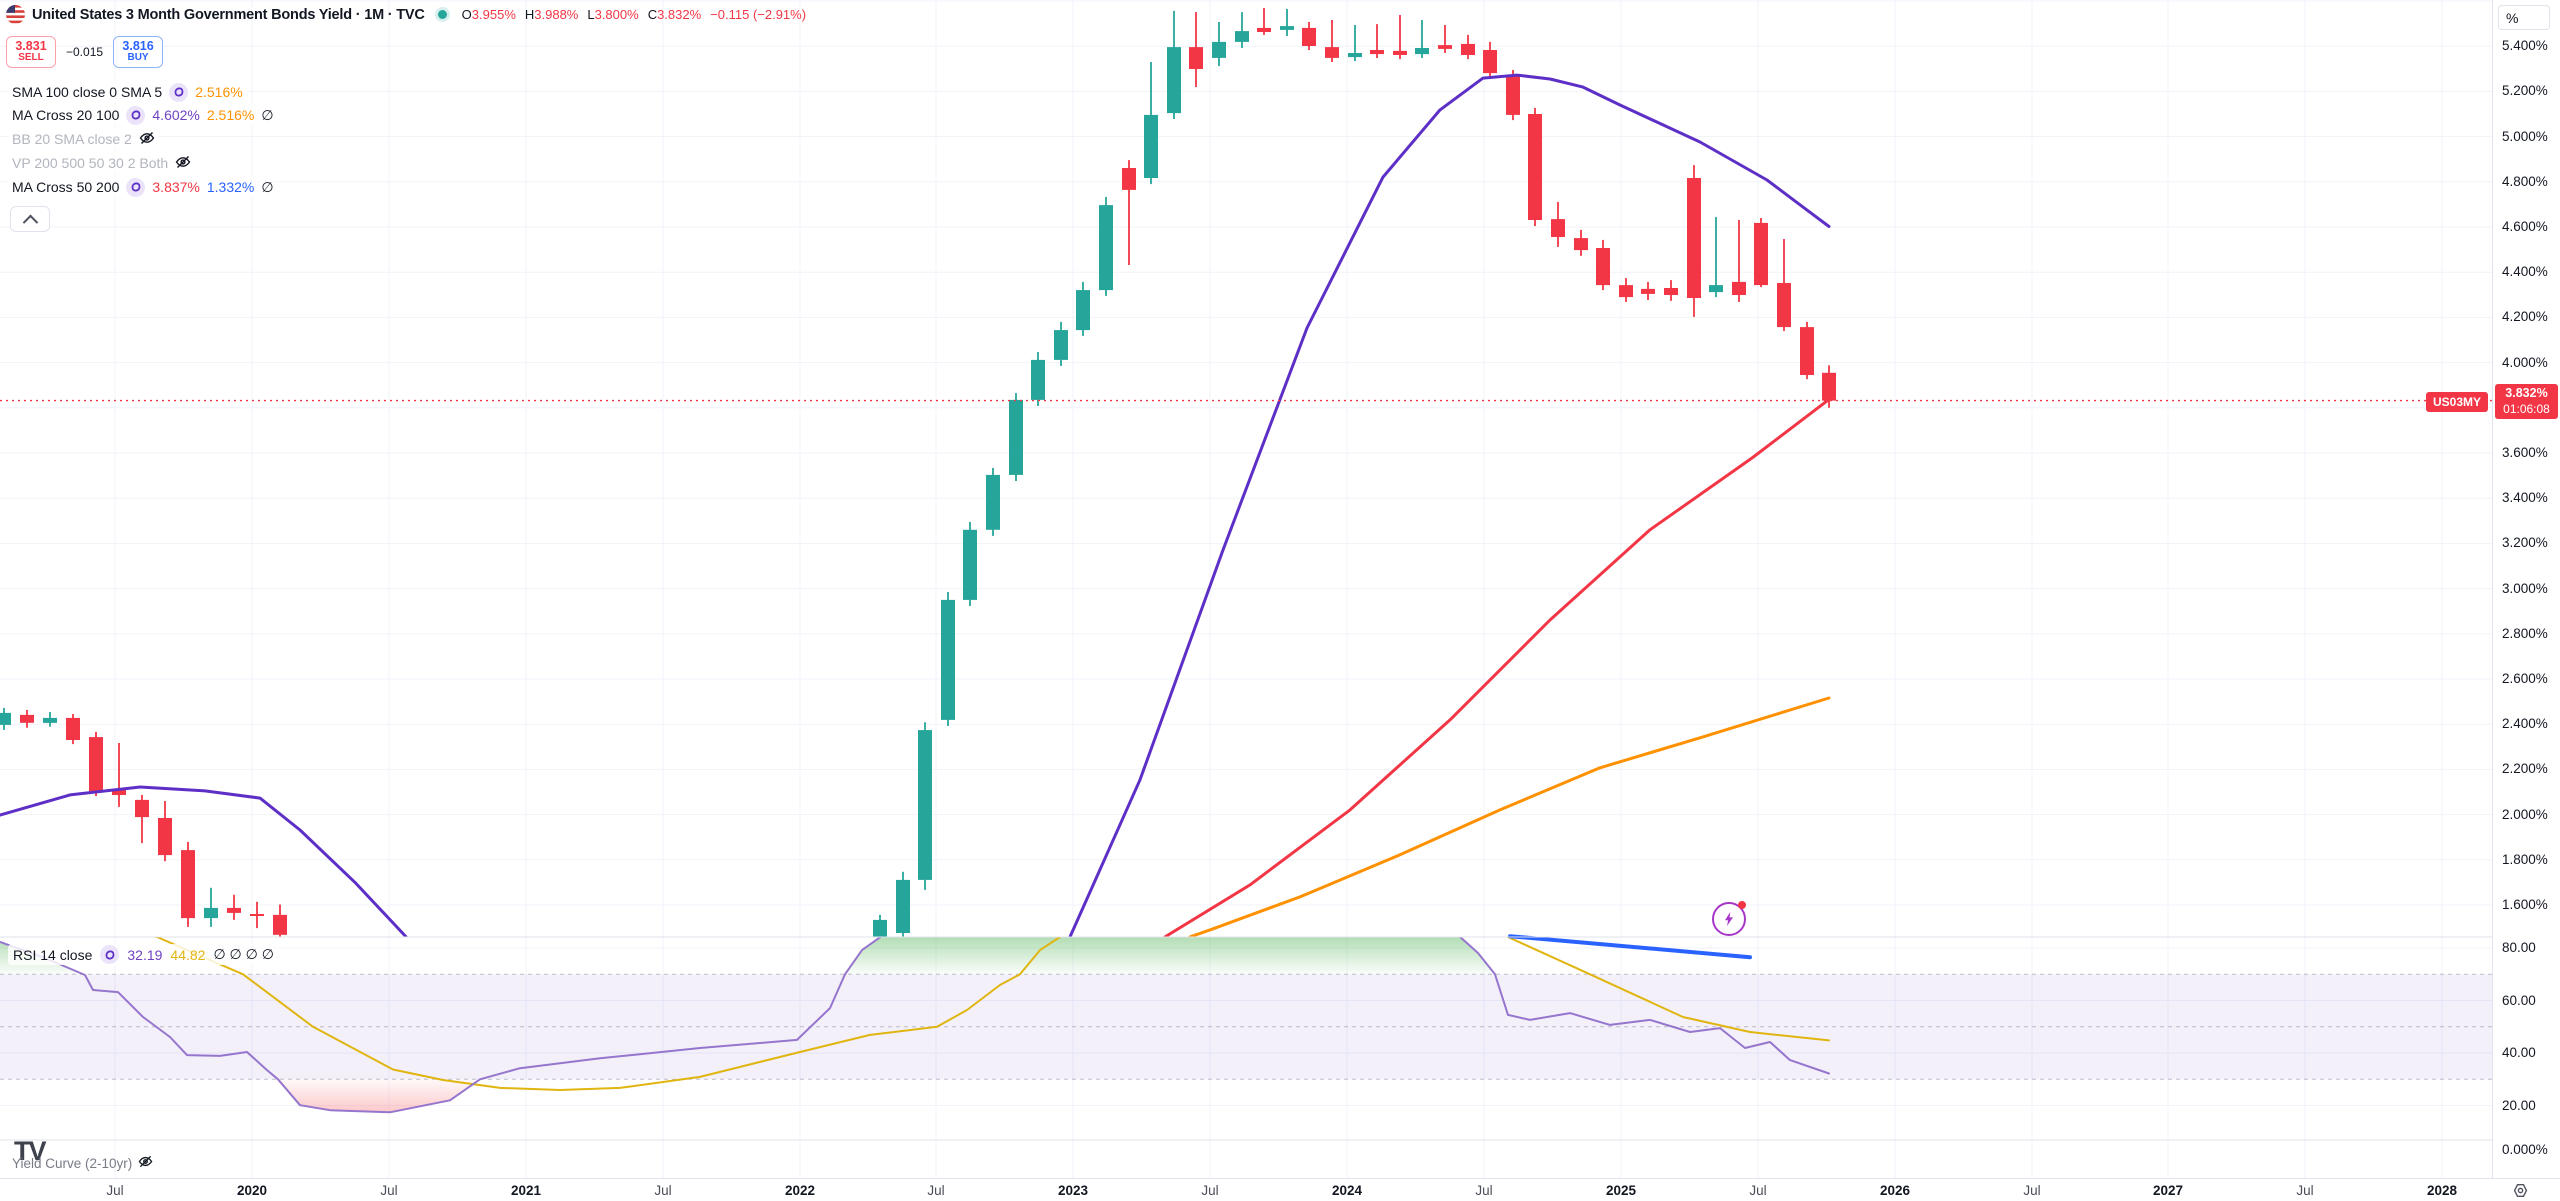  What do you see at coordinates (2525, 46) in the screenshot?
I see `price-tick: 5.400%` at bounding box center [2525, 46].